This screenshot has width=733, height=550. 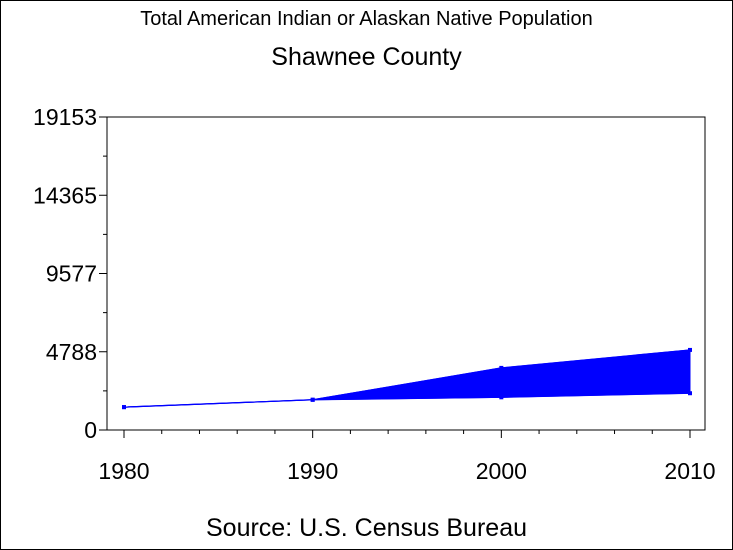 What do you see at coordinates (366, 528) in the screenshot?
I see `source-note: Source: U.S. Census Bureau` at bounding box center [366, 528].